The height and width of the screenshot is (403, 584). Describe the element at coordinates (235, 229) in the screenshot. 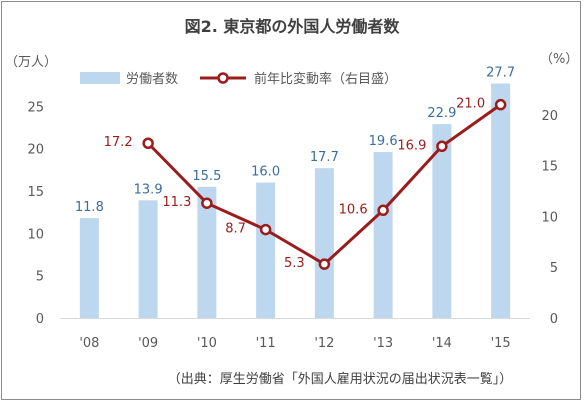

I see `line-data-label: 8.7` at that location.